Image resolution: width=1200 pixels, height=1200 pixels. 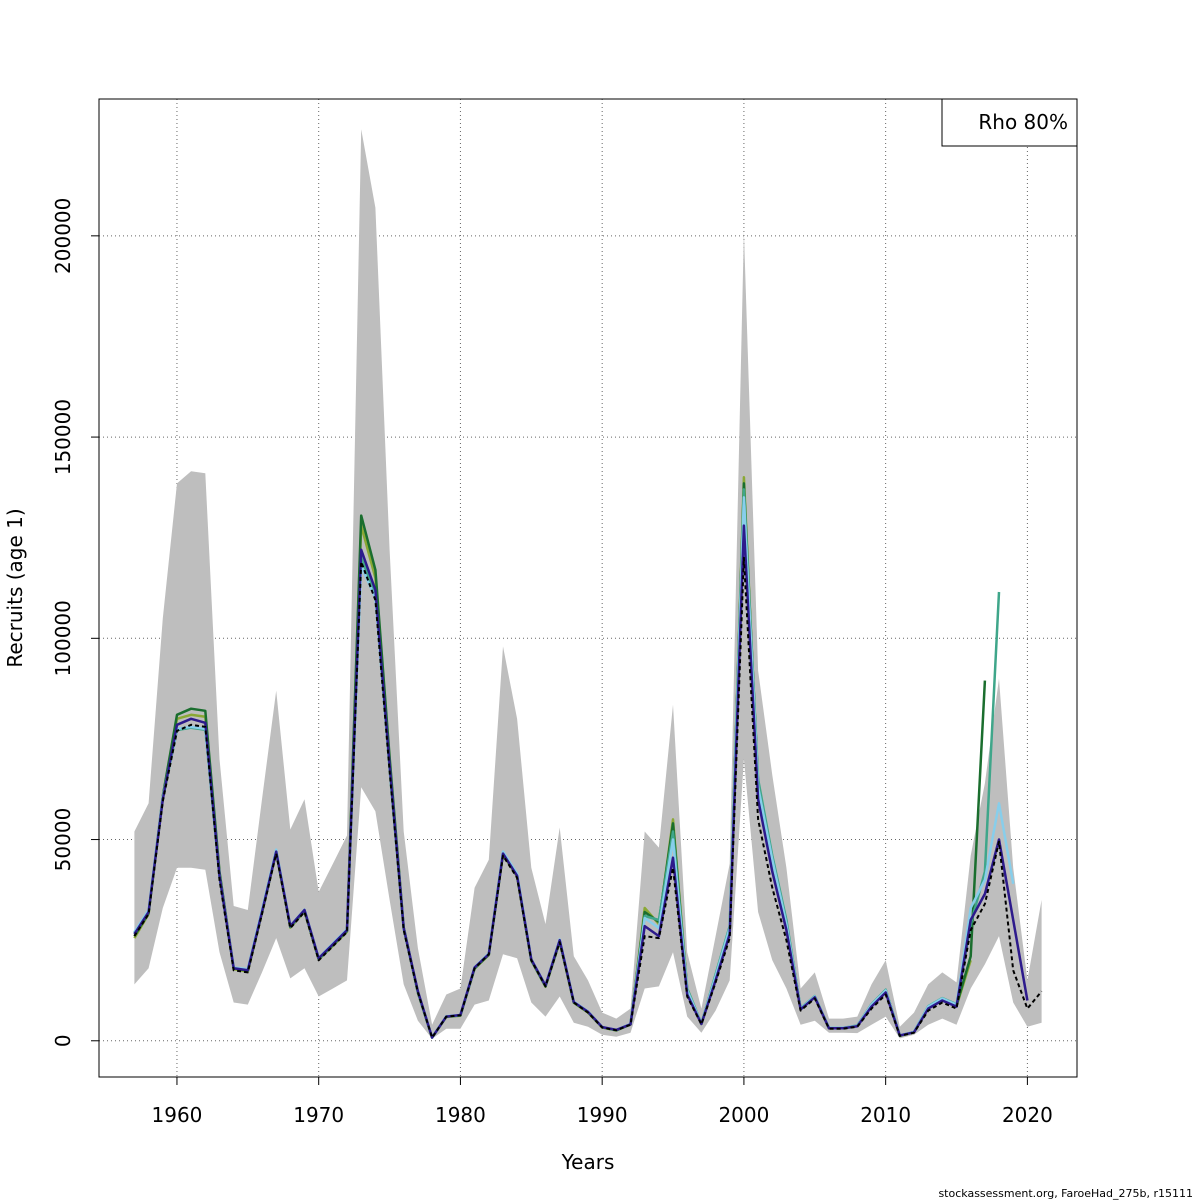 I want to click on x-tick-label: 1980, so click(x=460, y=1115).